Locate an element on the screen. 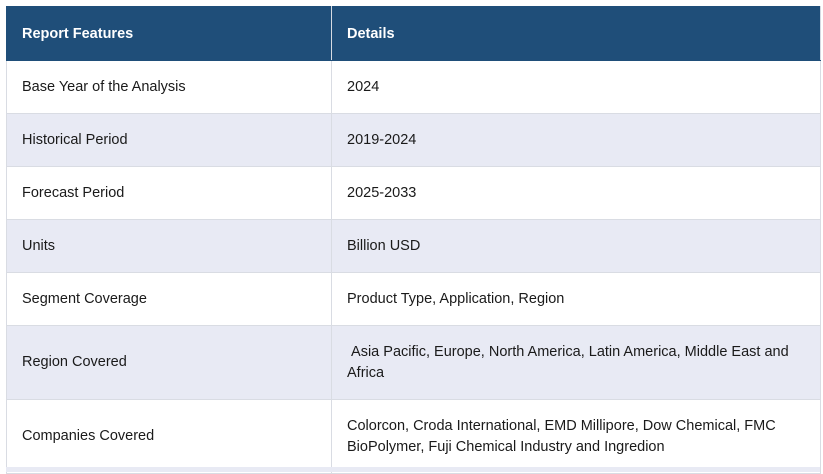 The height and width of the screenshot is (474, 823). table-header-row: Report Features Details is located at coordinates (413, 33).